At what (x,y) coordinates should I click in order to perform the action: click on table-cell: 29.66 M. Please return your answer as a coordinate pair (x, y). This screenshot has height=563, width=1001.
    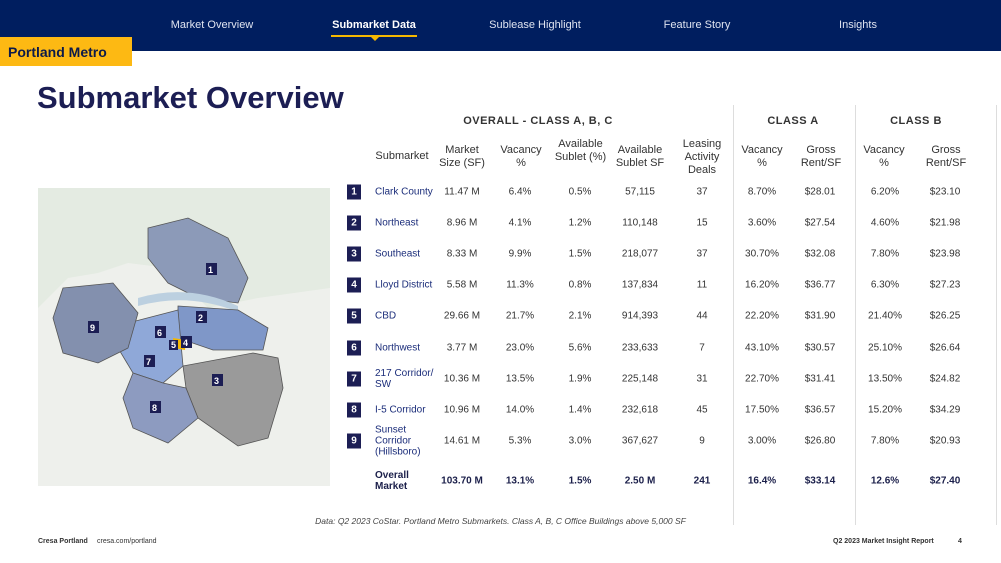
    Looking at the image, I should click on (462, 316).